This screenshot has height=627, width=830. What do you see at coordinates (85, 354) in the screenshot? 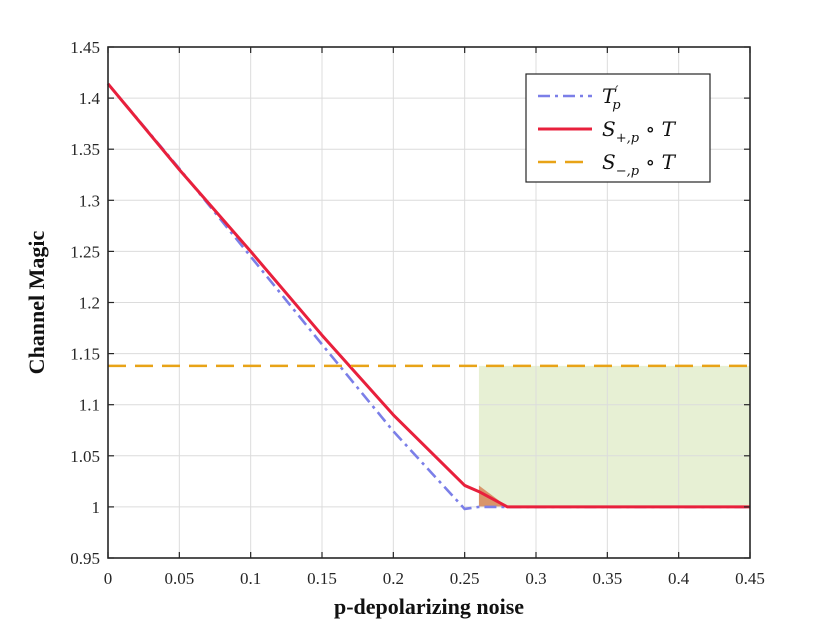
I see `y-tick-label: 1.15` at bounding box center [85, 354].